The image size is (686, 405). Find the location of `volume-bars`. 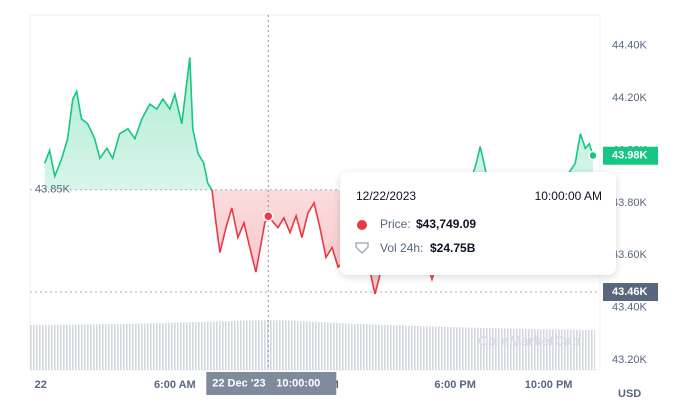

volume-bars is located at coordinates (312, 345).